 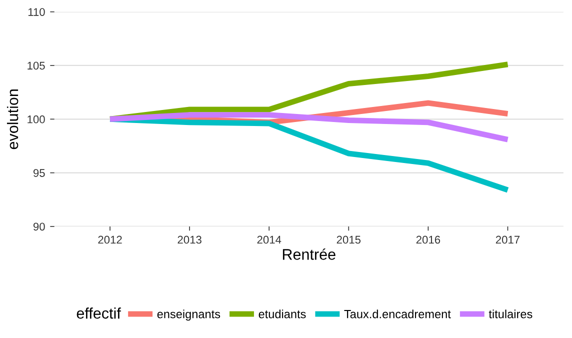 What do you see at coordinates (36, 66) in the screenshot?
I see `y-tick-label: 105` at bounding box center [36, 66].